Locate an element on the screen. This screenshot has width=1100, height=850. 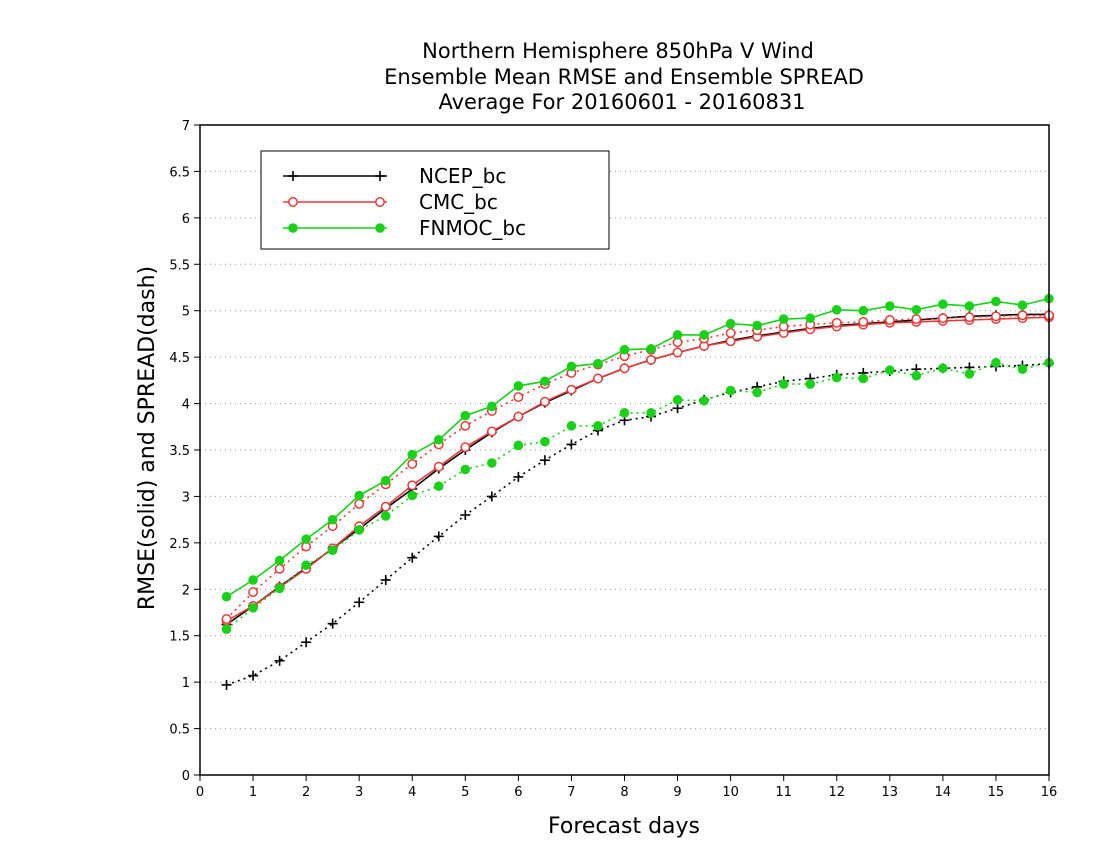
y-axis-title: RMSE(solid) and SPREAD(dash) is located at coordinates (147, 438).